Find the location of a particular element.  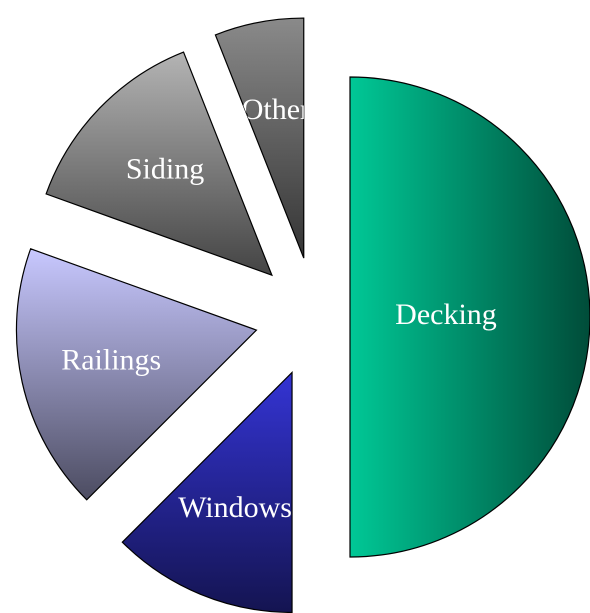

slice-label: Windows is located at coordinates (235, 507).